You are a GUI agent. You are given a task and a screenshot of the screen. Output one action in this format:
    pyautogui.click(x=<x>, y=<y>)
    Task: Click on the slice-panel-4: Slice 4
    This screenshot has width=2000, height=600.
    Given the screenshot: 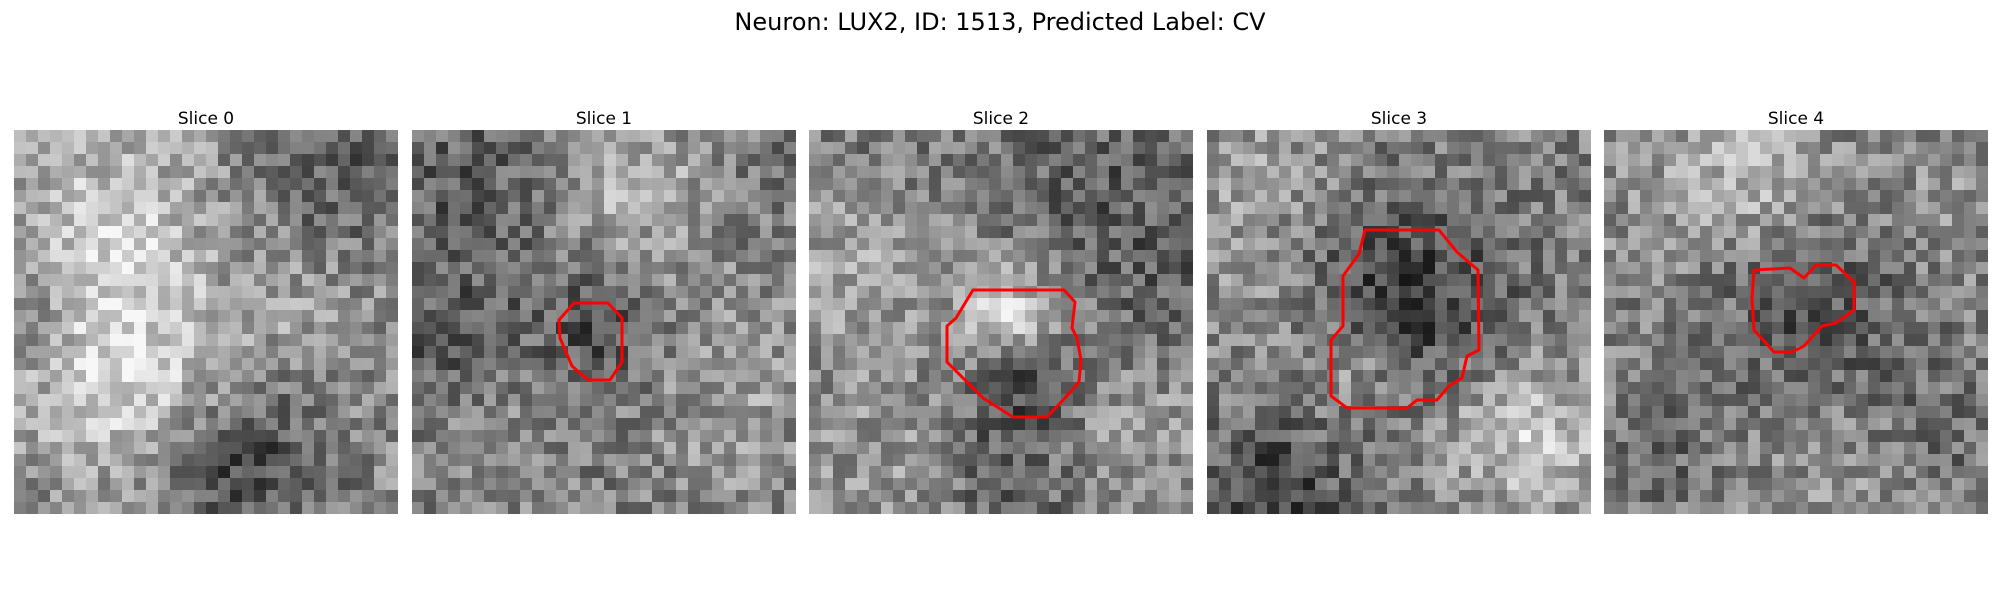 What is the action you would take?
    pyautogui.click(x=1796, y=311)
    